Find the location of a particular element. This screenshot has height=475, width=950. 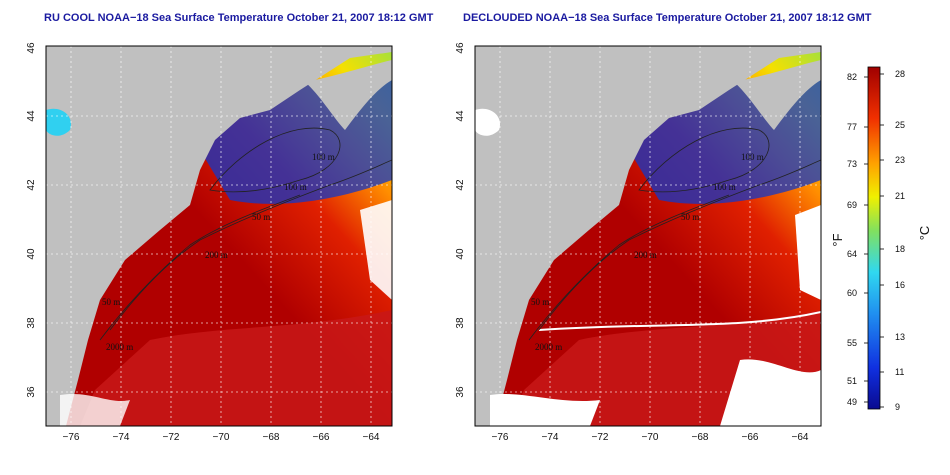

cloud-white-south is located at coordinates (95, 409).